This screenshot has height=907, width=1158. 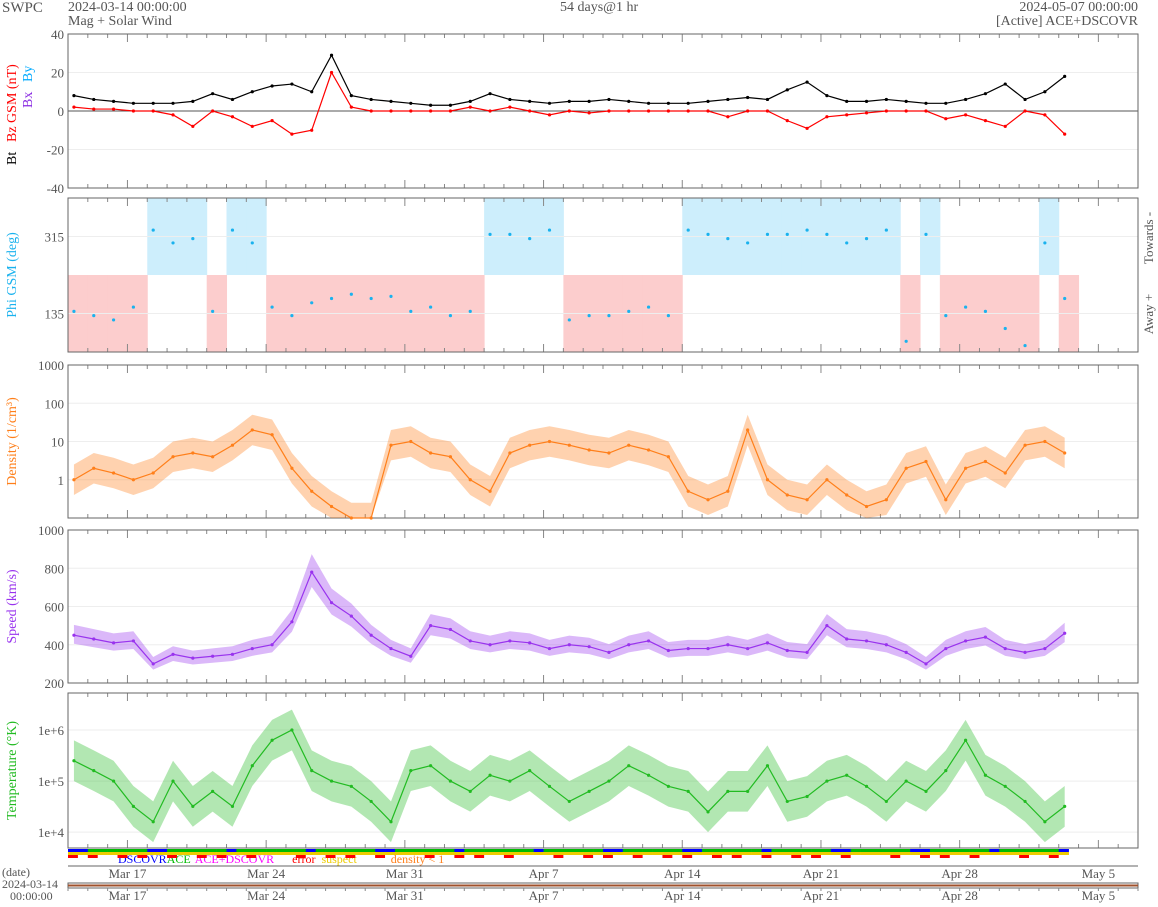 I want to click on org-label: SWPC, so click(x=22, y=8).